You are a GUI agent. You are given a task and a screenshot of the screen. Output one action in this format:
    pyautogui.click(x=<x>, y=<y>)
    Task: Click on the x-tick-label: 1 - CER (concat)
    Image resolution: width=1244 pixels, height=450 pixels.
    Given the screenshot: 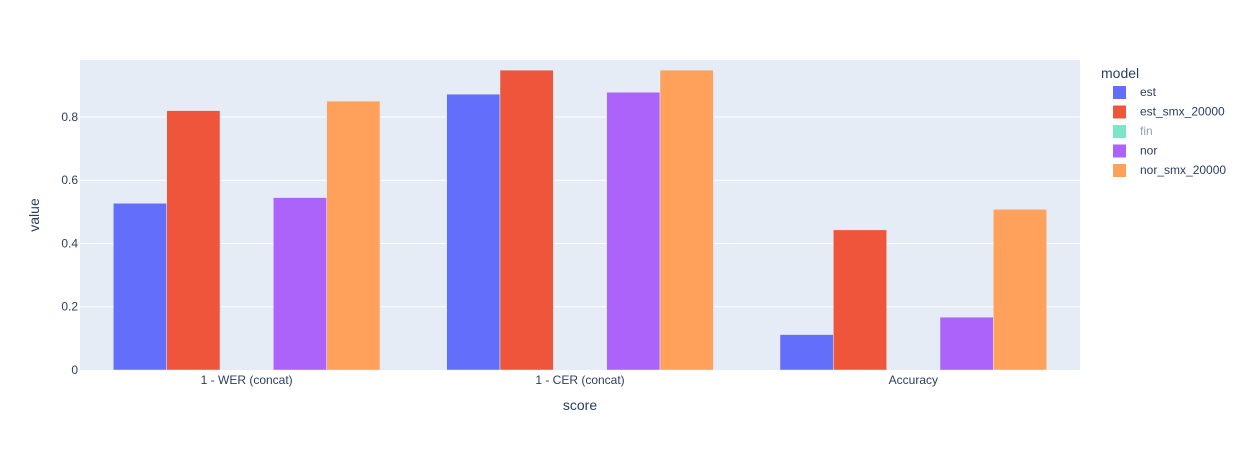 What is the action you would take?
    pyautogui.click(x=579, y=380)
    